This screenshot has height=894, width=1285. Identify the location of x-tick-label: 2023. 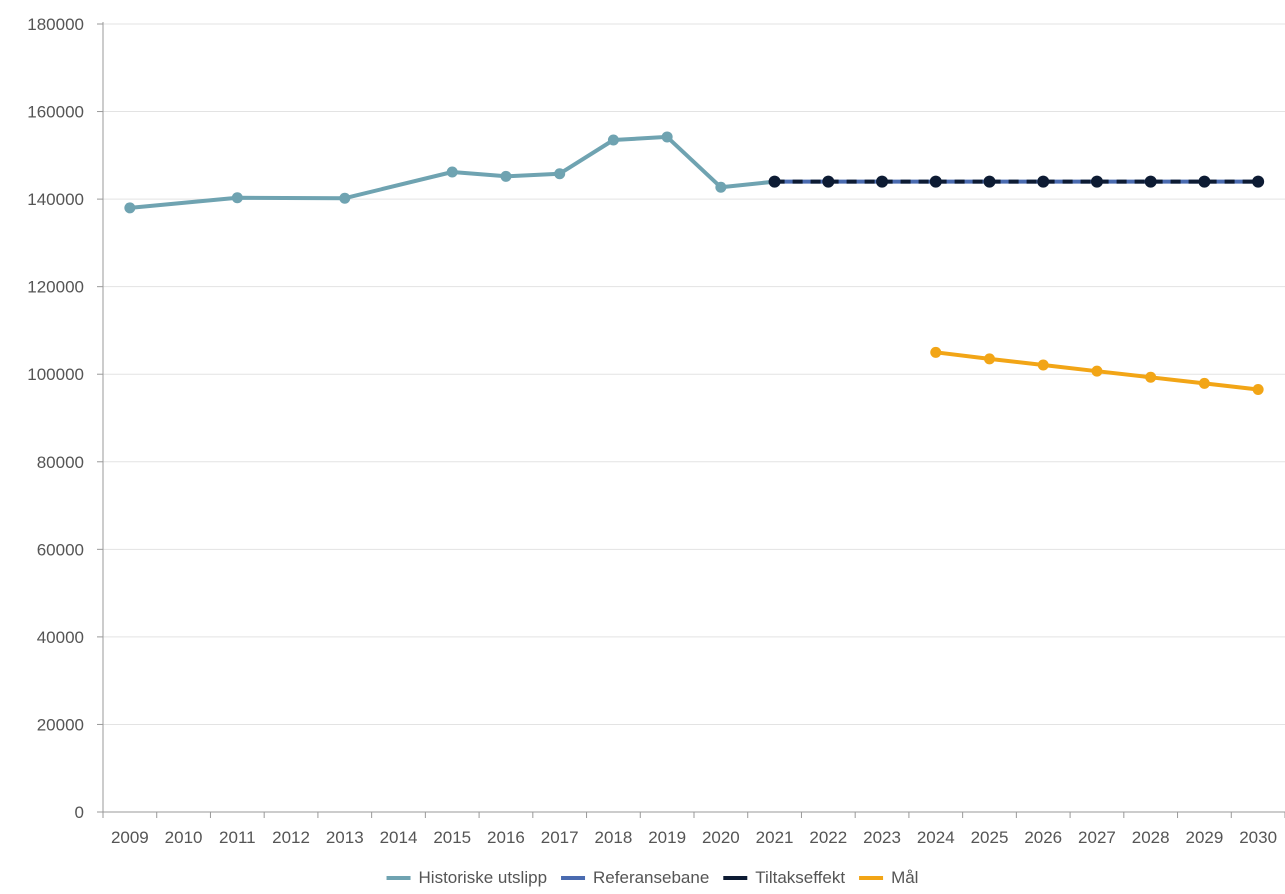
(882, 837).